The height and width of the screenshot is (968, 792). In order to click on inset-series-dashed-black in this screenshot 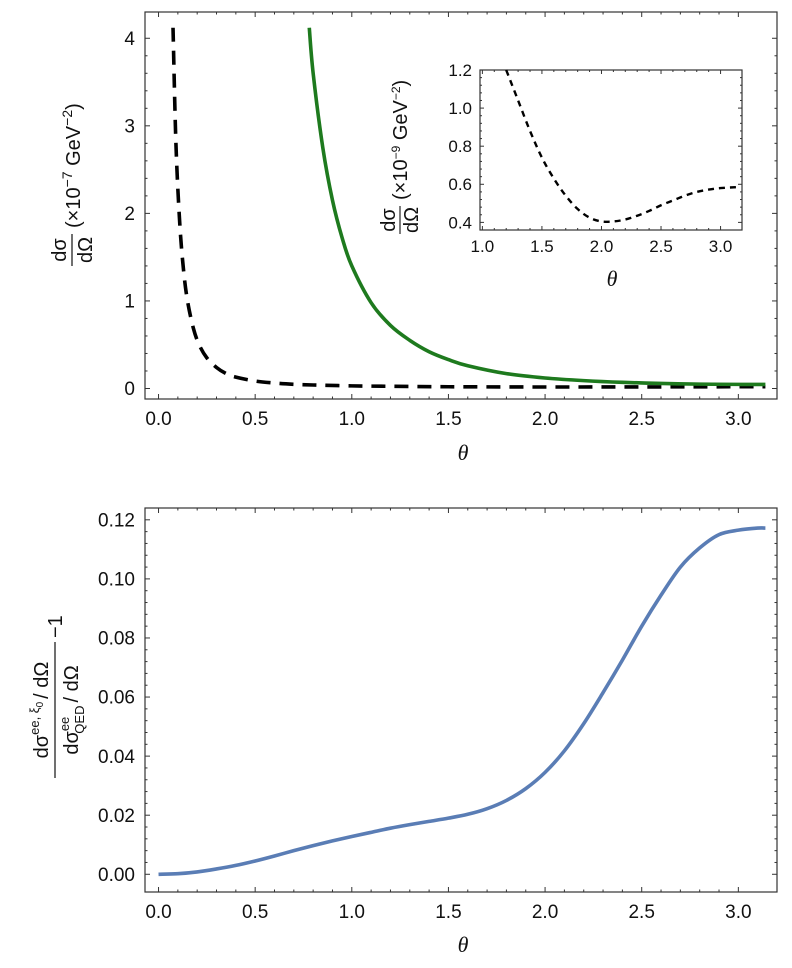, I will do `click(621, 146)`.